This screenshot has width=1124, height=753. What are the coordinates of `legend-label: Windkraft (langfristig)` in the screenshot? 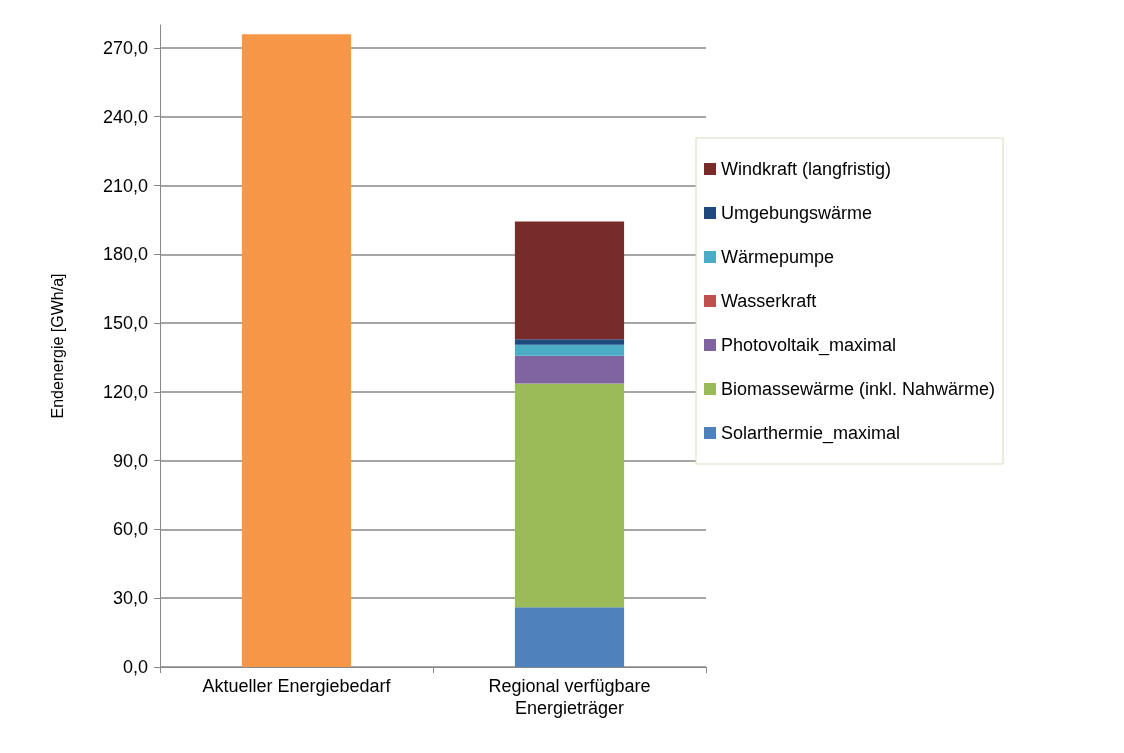 It's located at (806, 169).